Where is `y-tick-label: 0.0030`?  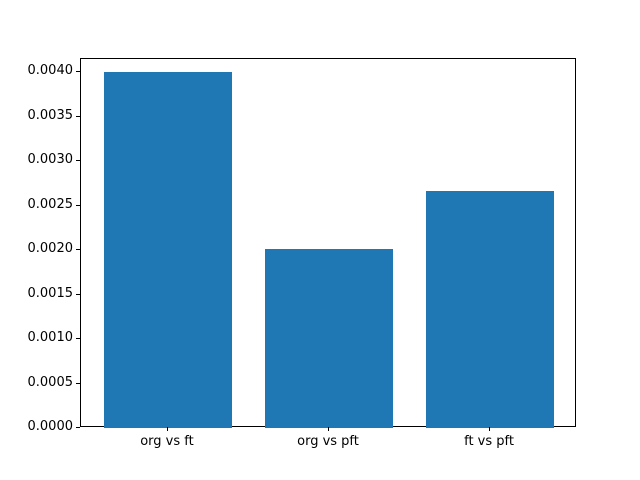 y-tick-label: 0.0030 is located at coordinates (50, 160).